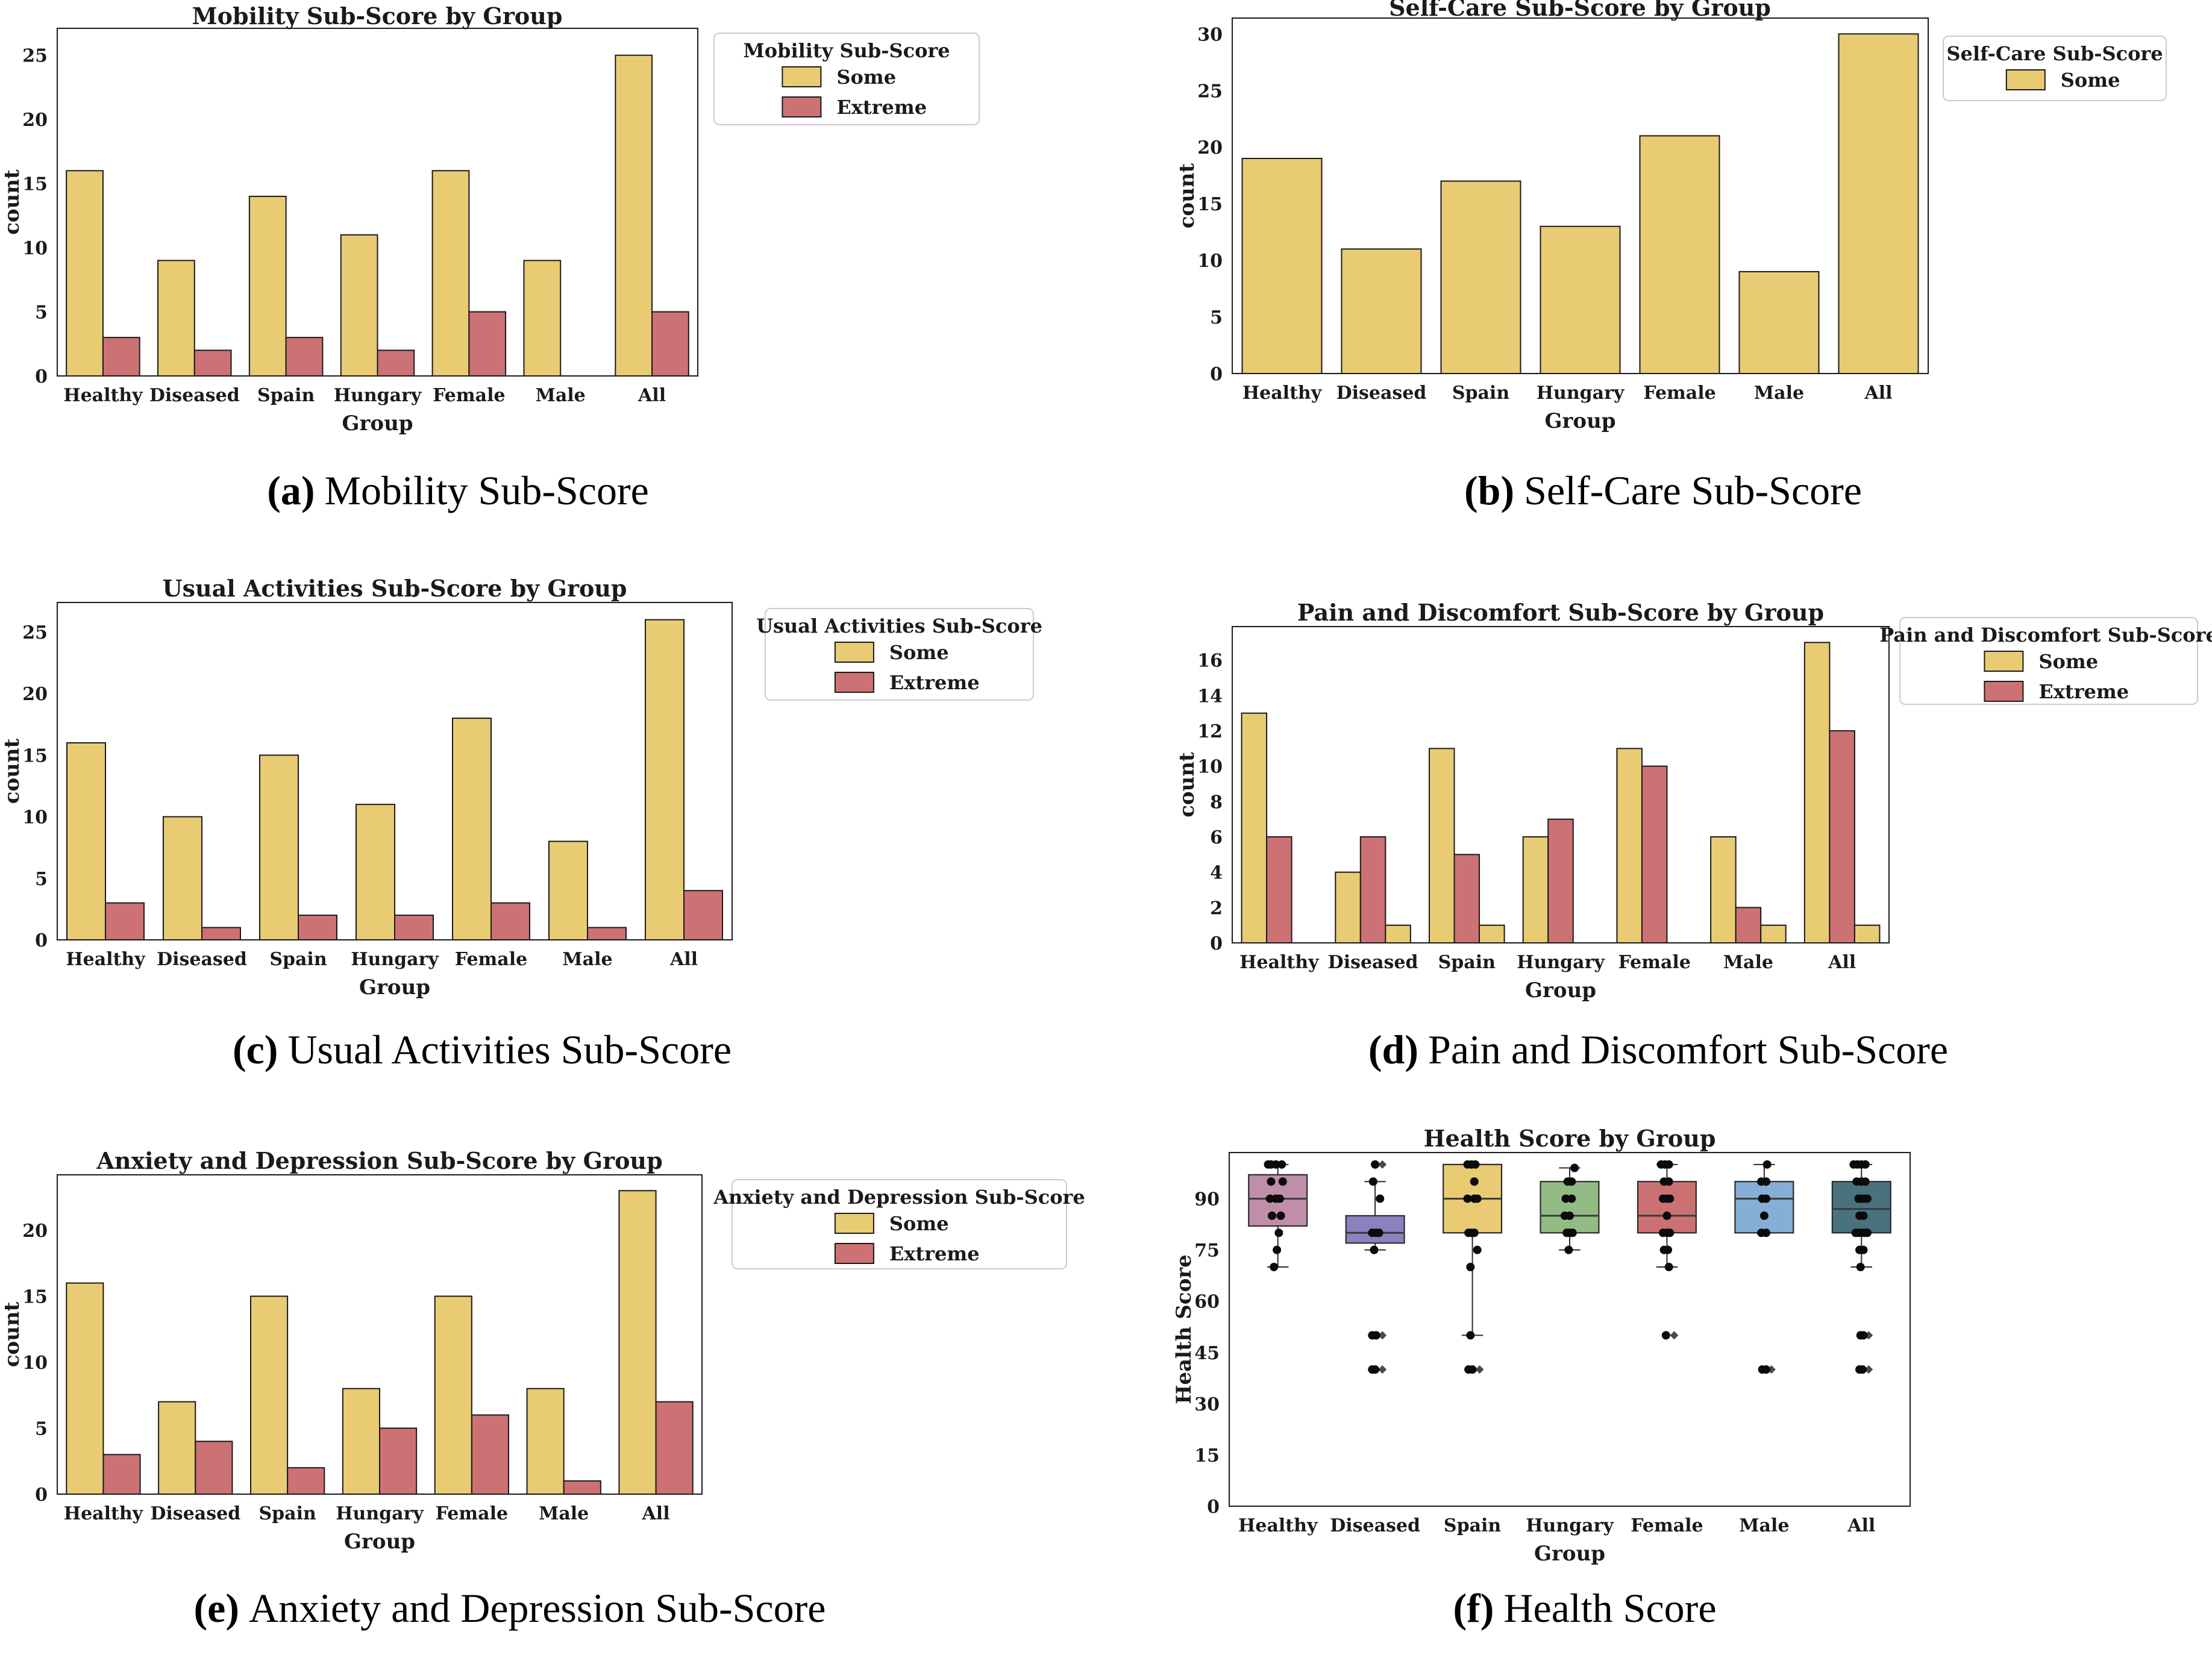 The image size is (2212, 1655). What do you see at coordinates (1398, 934) in the screenshot?
I see `bar-diseased-extra` at bounding box center [1398, 934].